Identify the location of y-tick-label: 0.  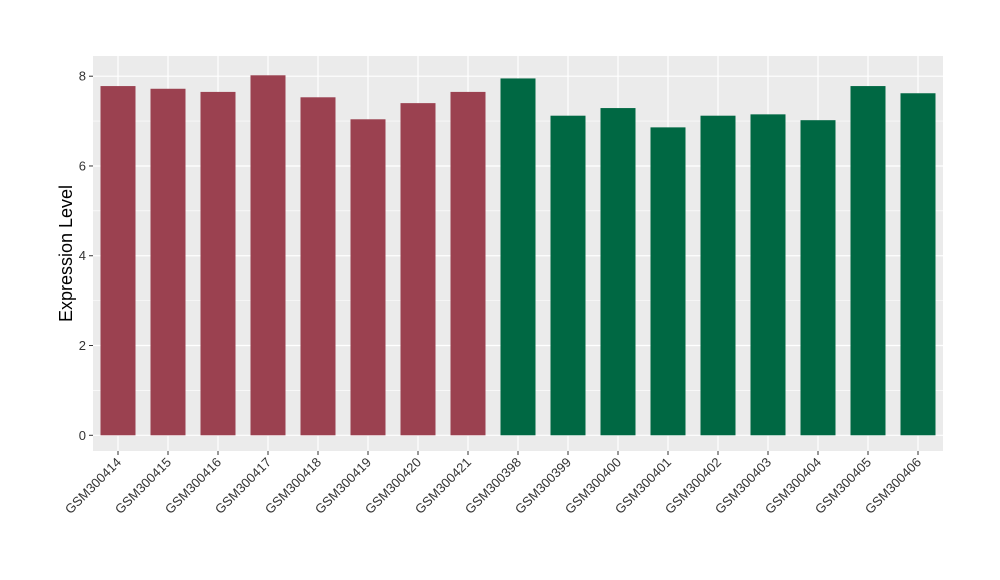
(82, 435).